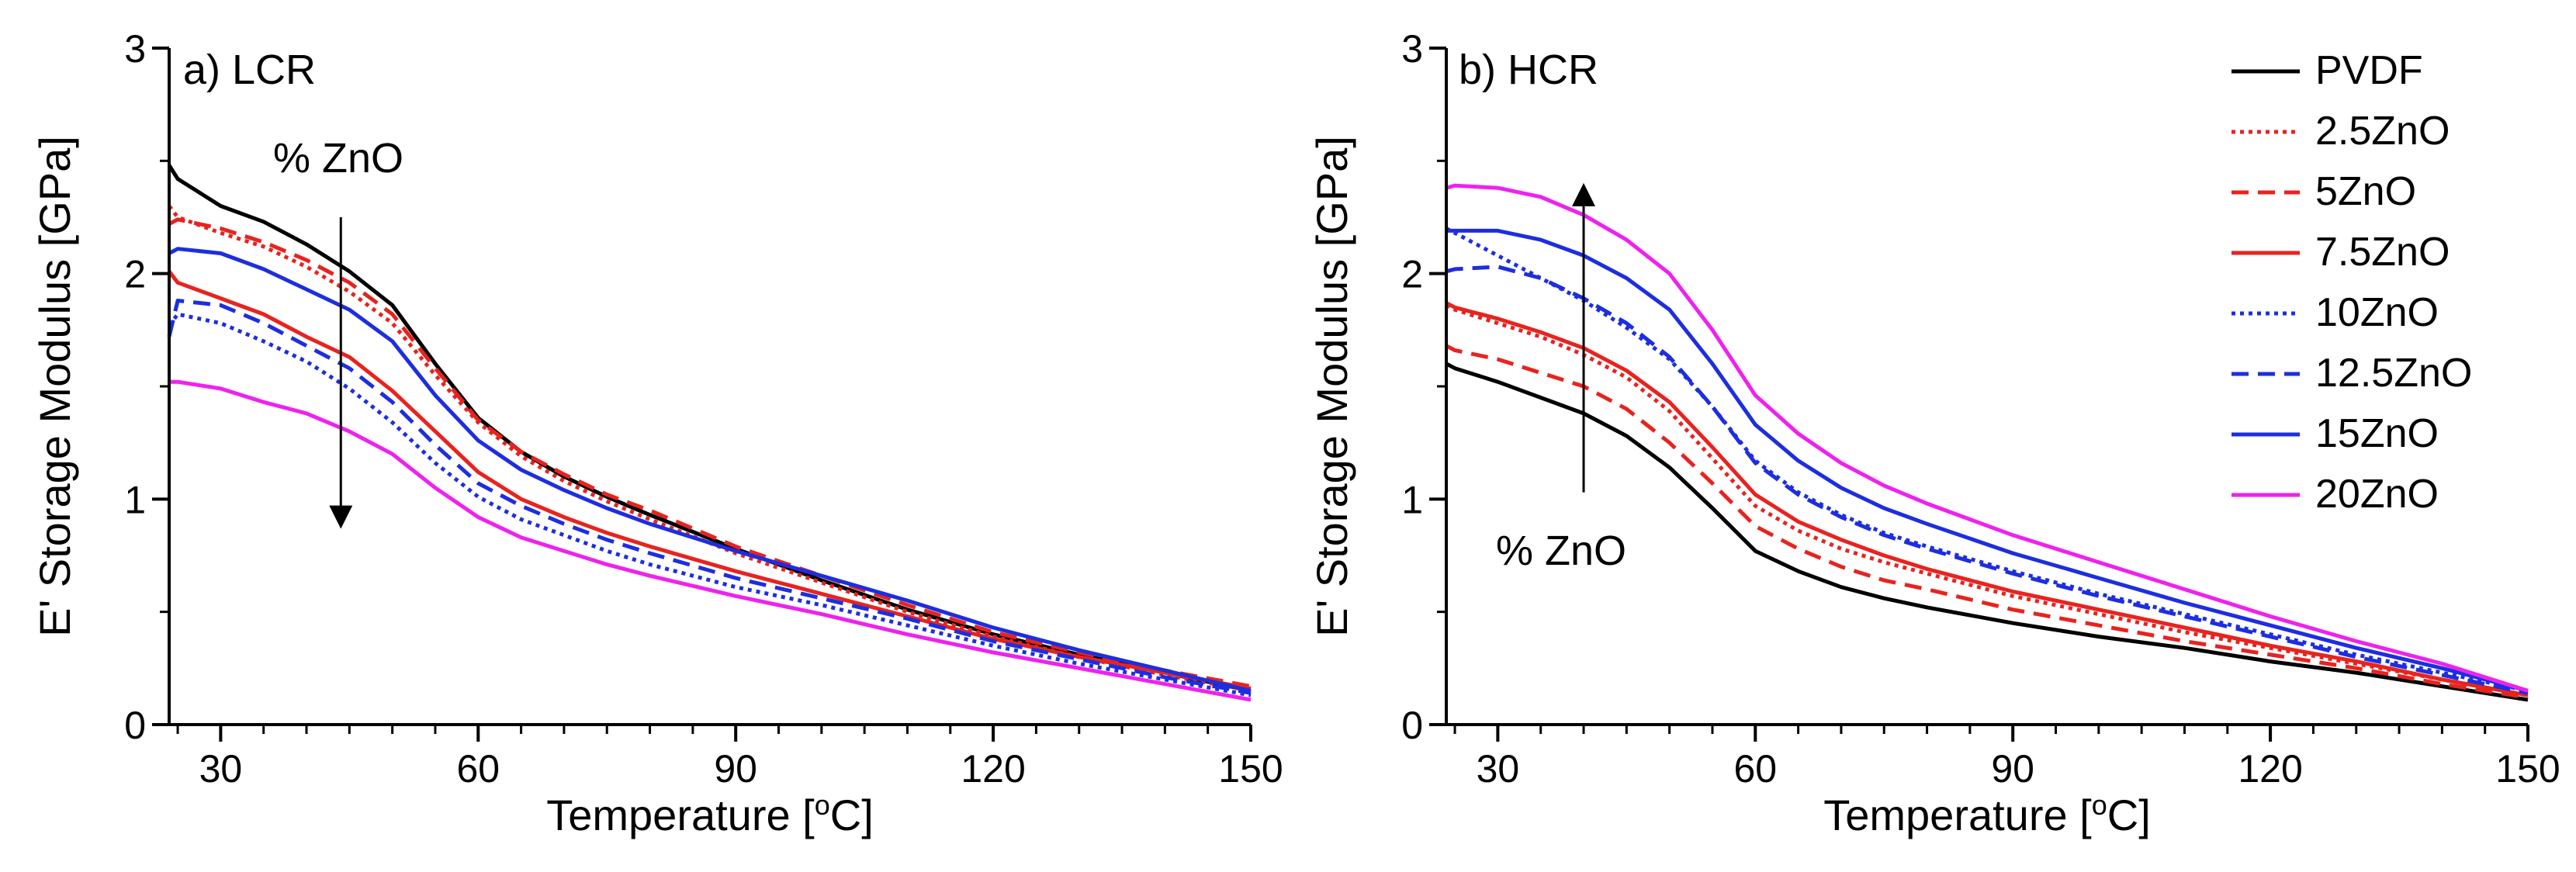 The height and width of the screenshot is (872, 2576). What do you see at coordinates (338, 158) in the screenshot?
I see `annotation-text-a: % ZnO` at bounding box center [338, 158].